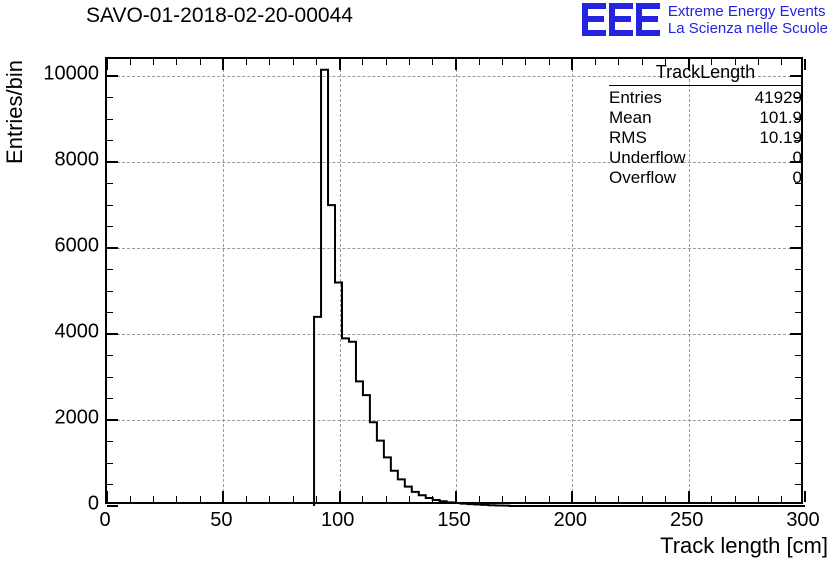  I want to click on stats-row: Entries 41929, so click(705, 98).